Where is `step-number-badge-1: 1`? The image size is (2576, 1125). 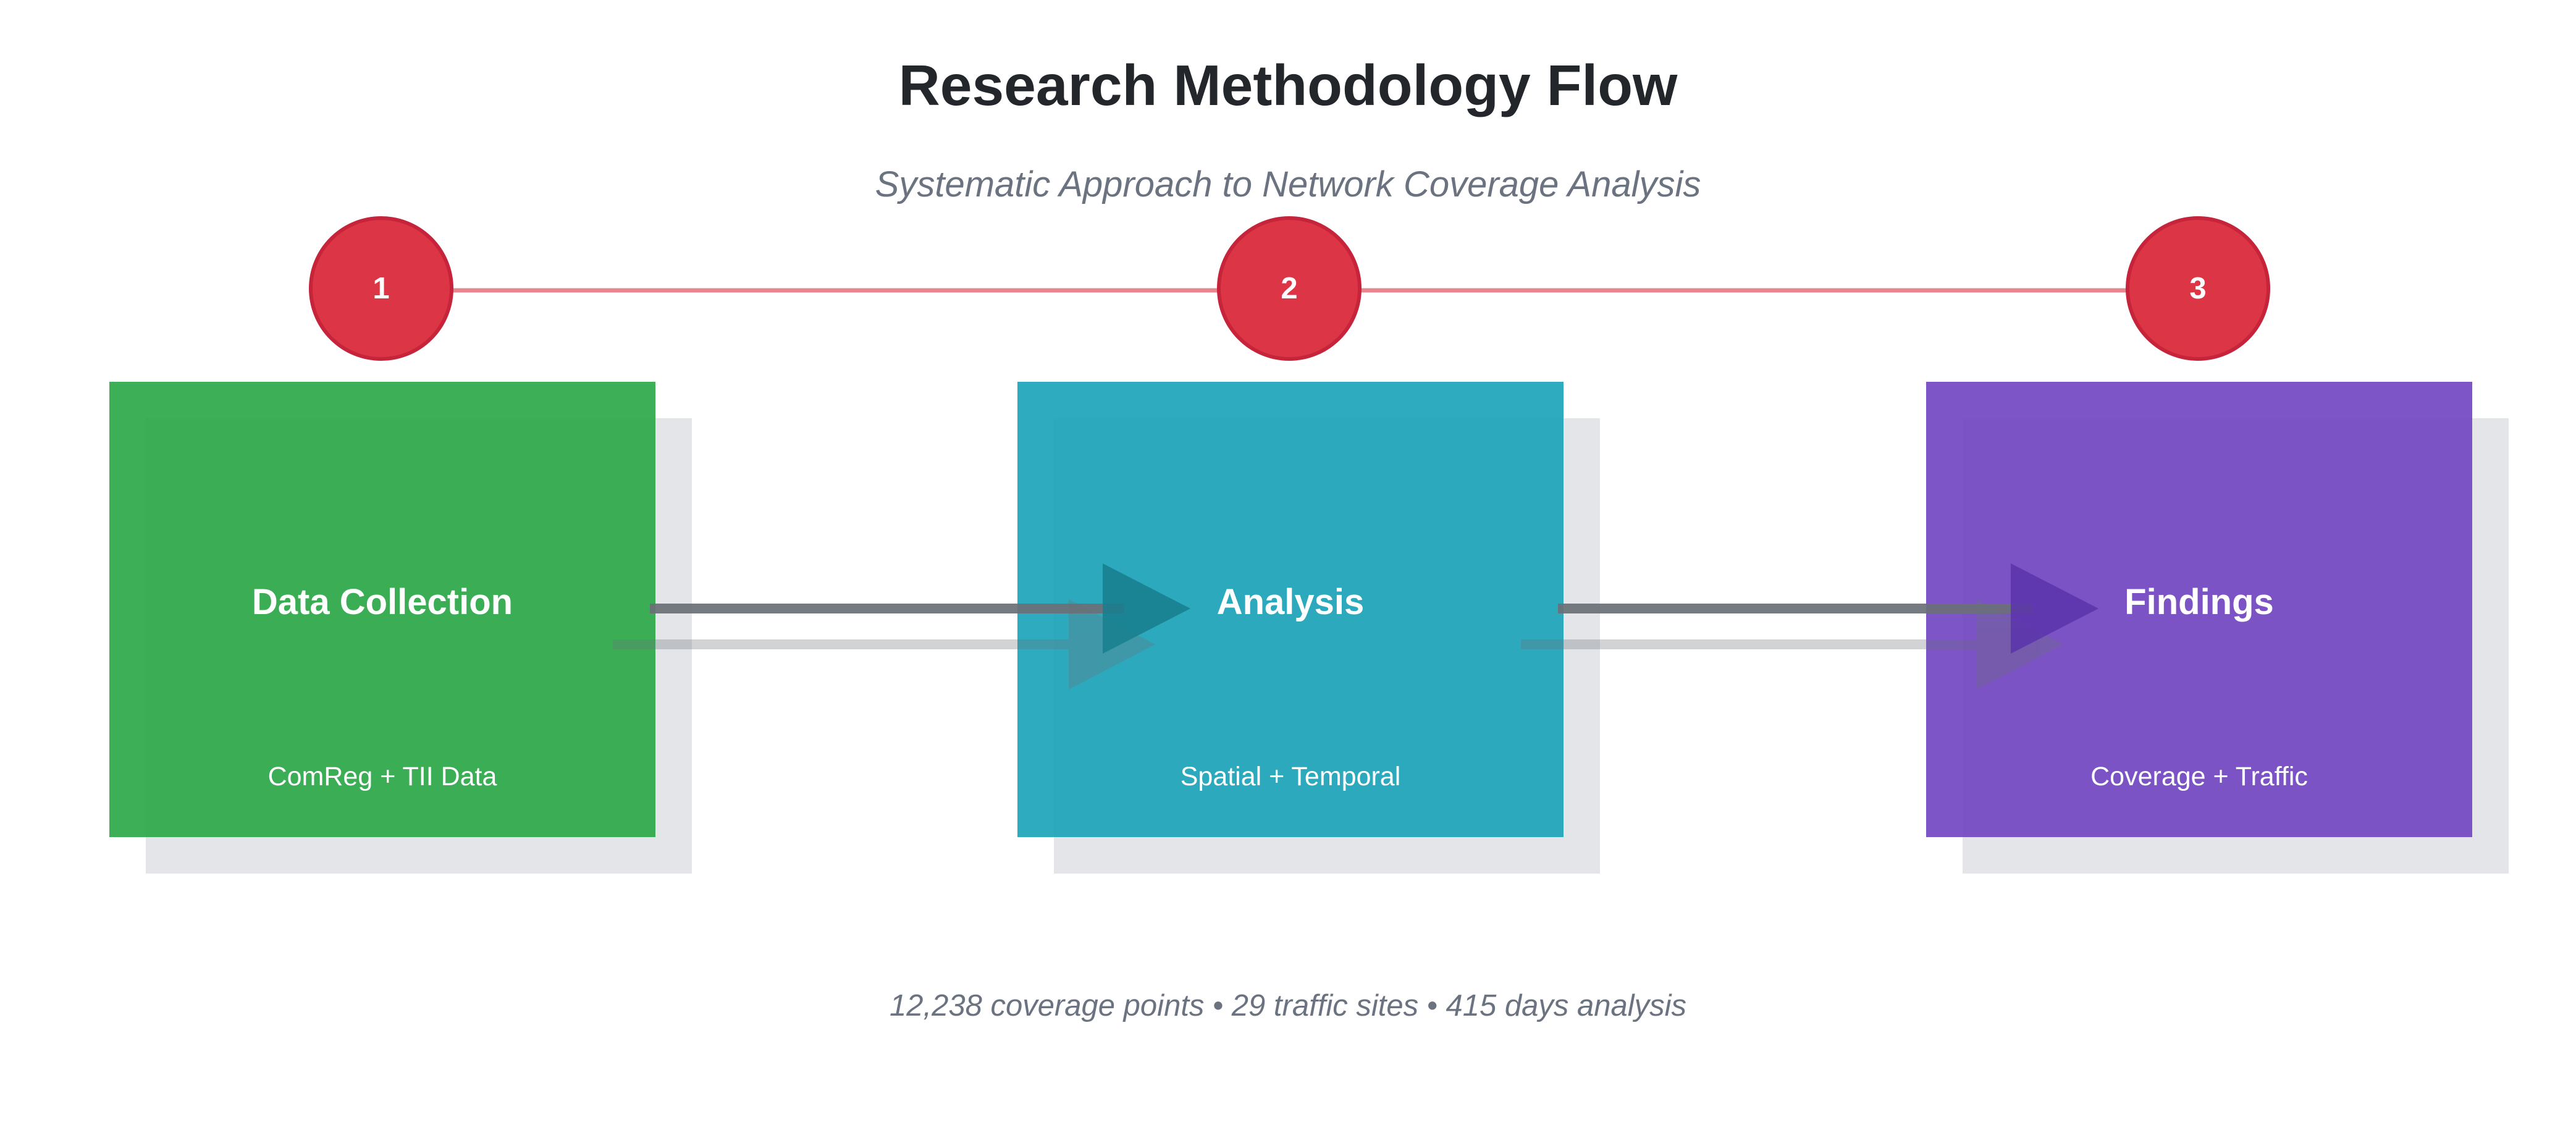
step-number-badge-1: 1 is located at coordinates (381, 288).